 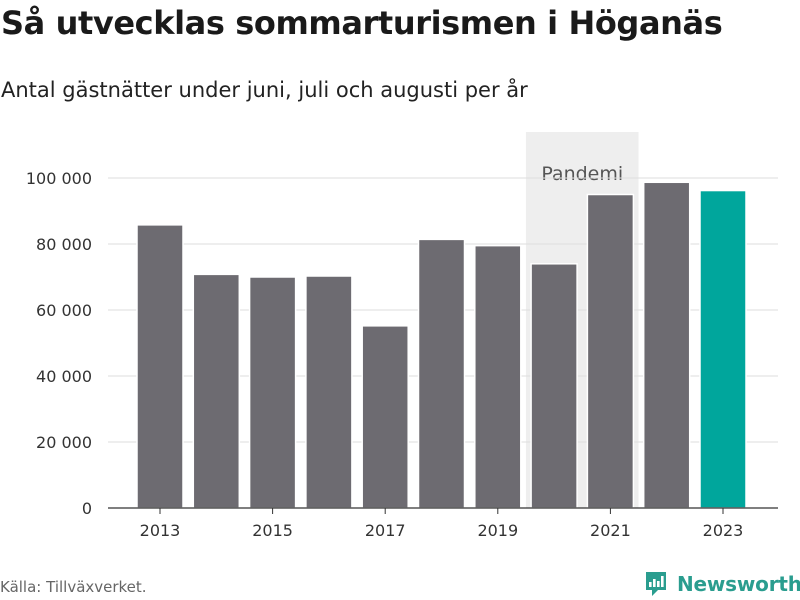 What do you see at coordinates (362, 23) in the screenshot?
I see `chart-title: Så utvecklas sommarturismen i Höganäs` at bounding box center [362, 23].